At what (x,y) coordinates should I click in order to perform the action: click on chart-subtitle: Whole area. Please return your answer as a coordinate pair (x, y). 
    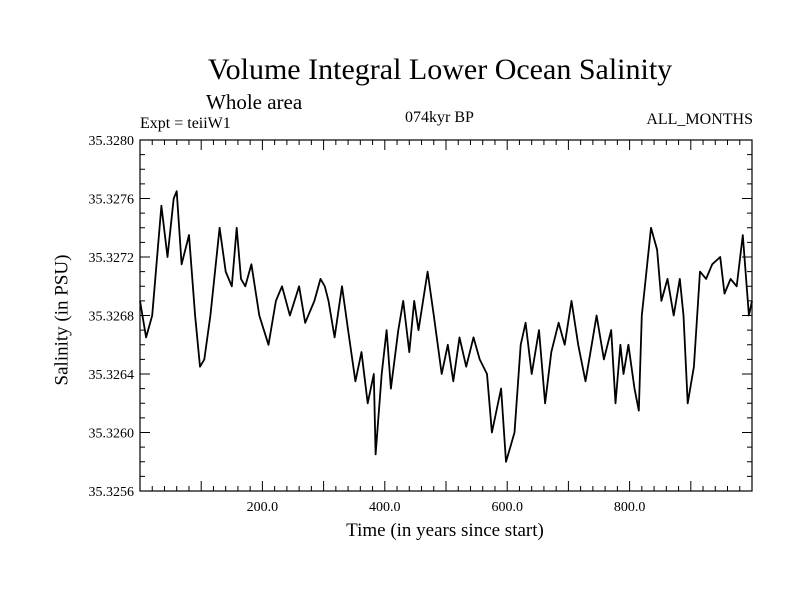
    Looking at the image, I should click on (254, 102).